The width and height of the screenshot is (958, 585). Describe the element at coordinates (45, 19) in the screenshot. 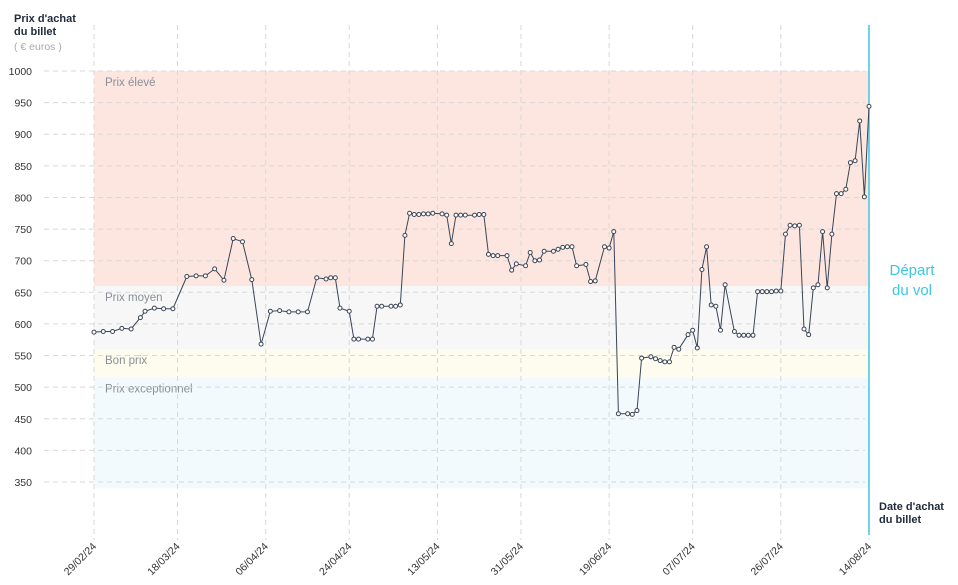

I see `y-axis-title: Prix d'achat` at that location.